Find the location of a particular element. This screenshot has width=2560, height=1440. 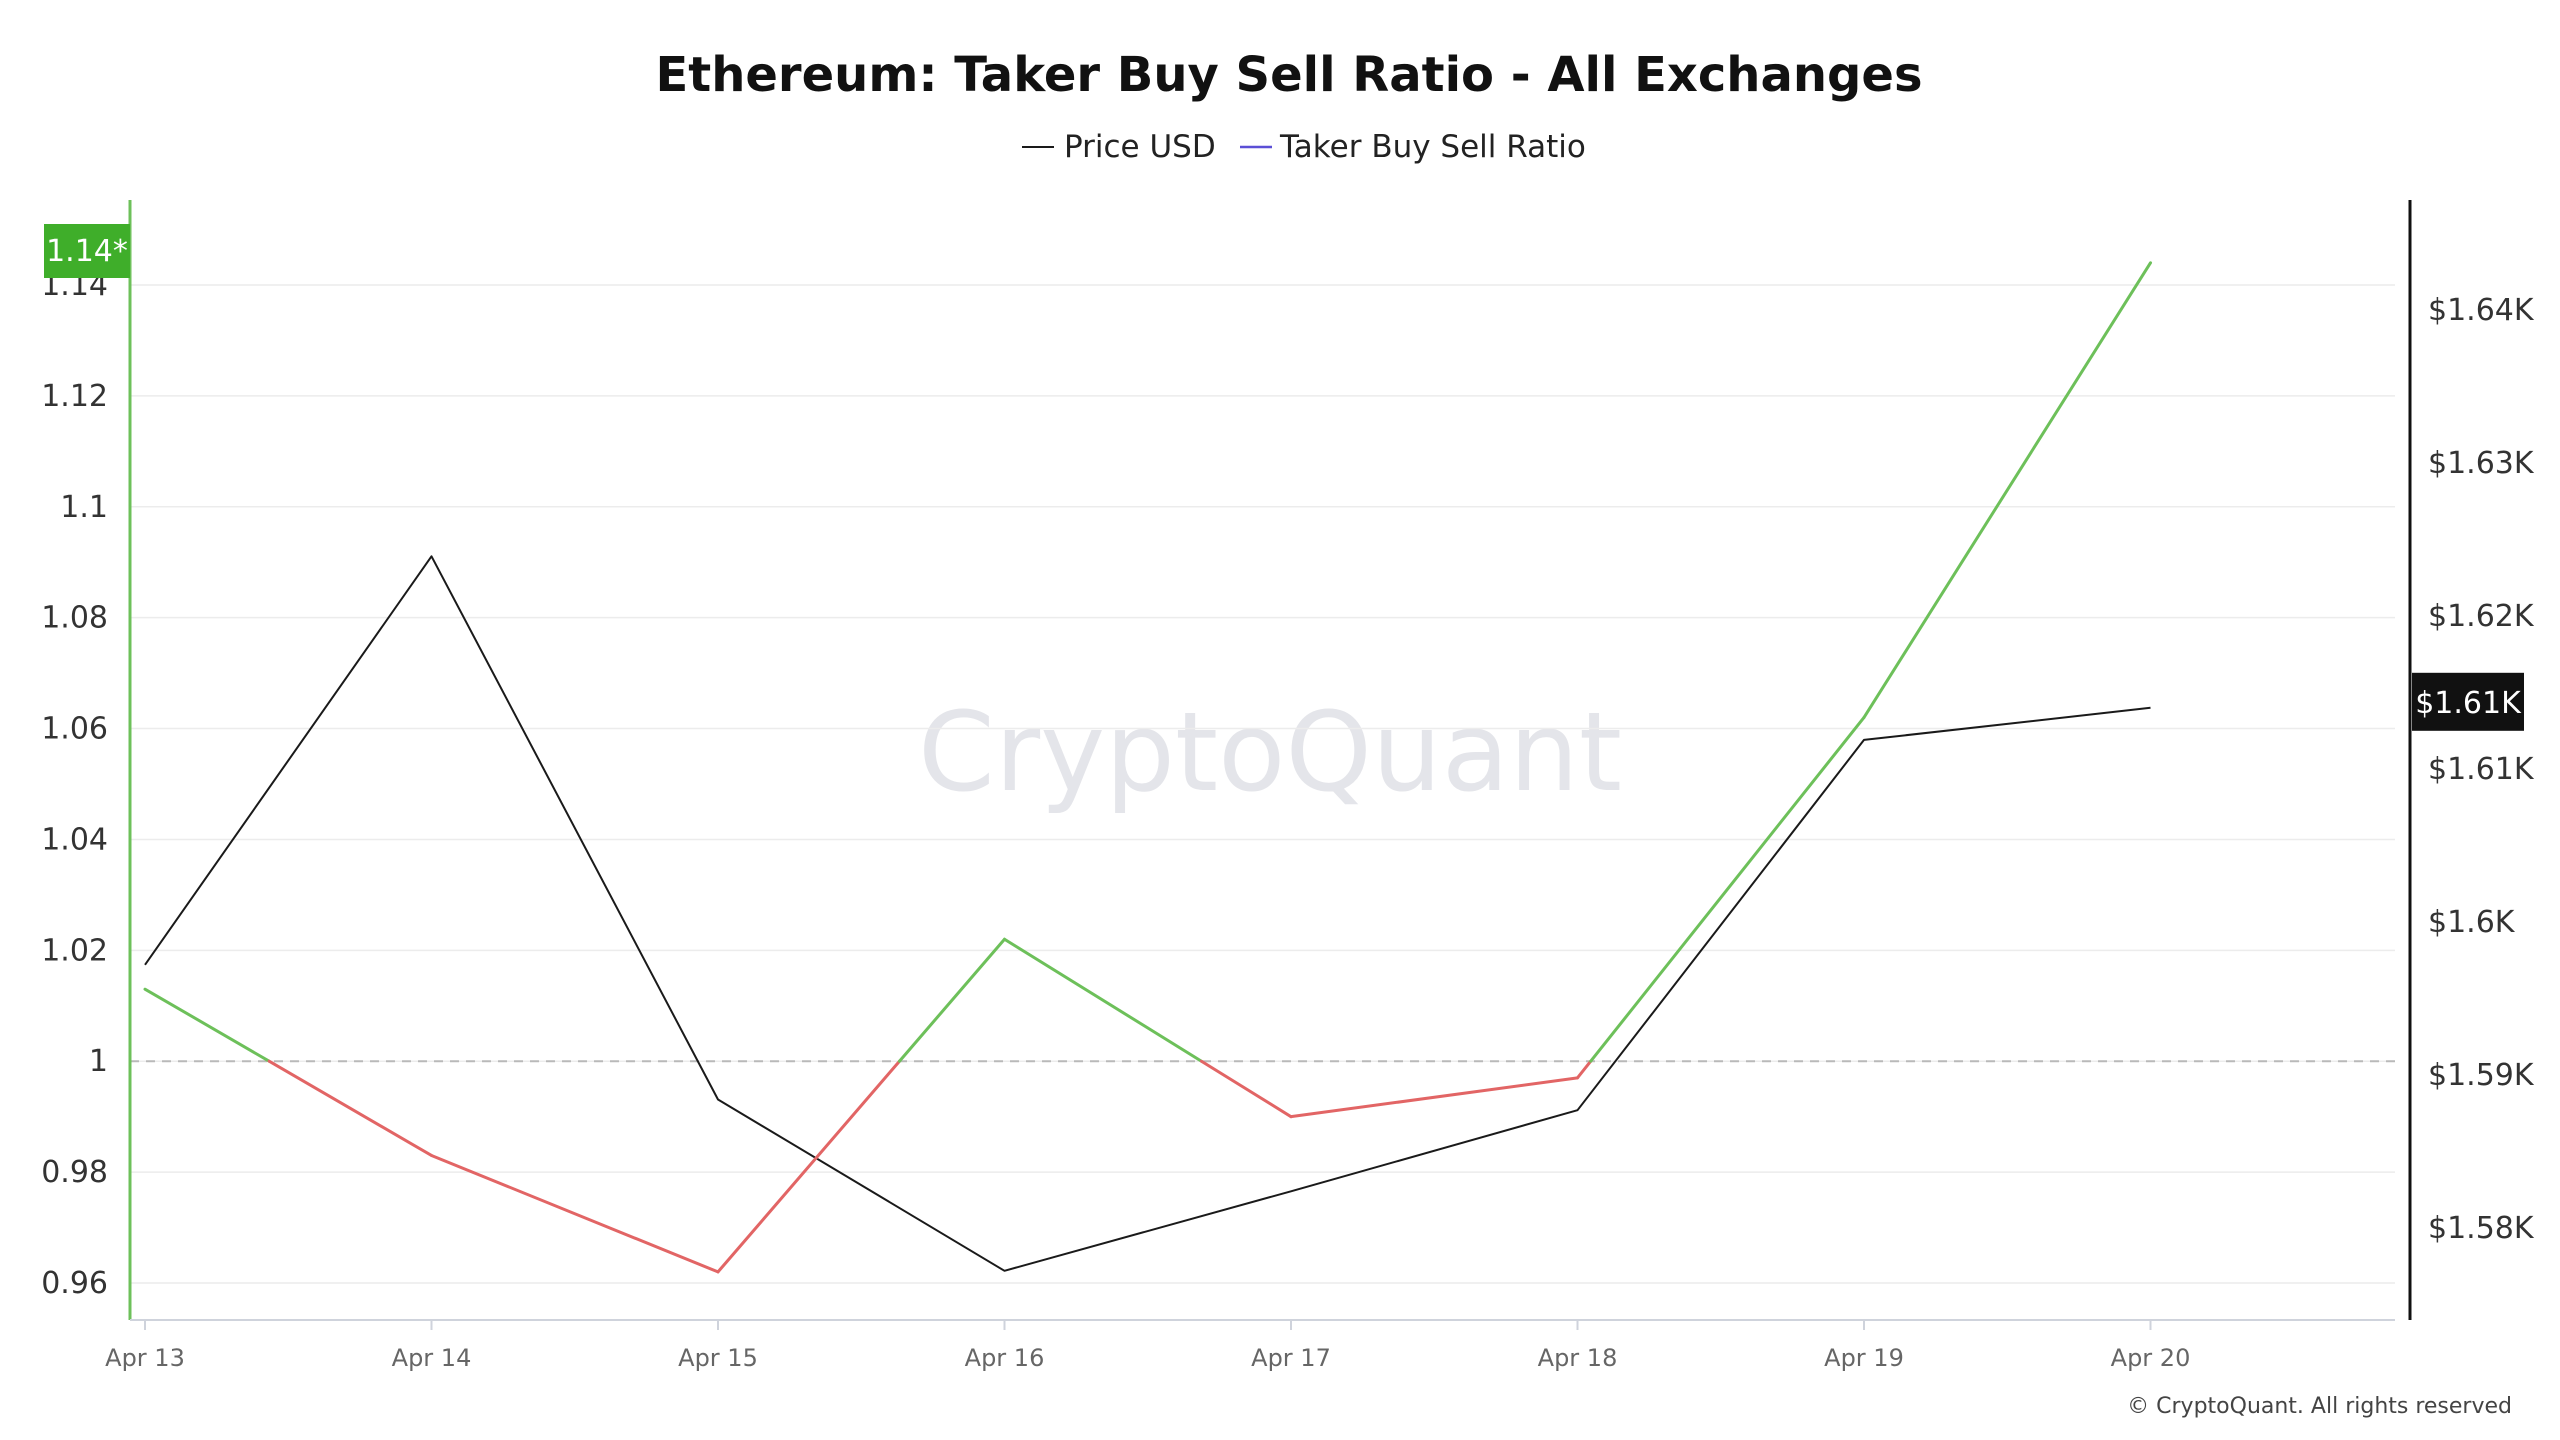

x-tick-label: Apr 17 is located at coordinates (1291, 1358).